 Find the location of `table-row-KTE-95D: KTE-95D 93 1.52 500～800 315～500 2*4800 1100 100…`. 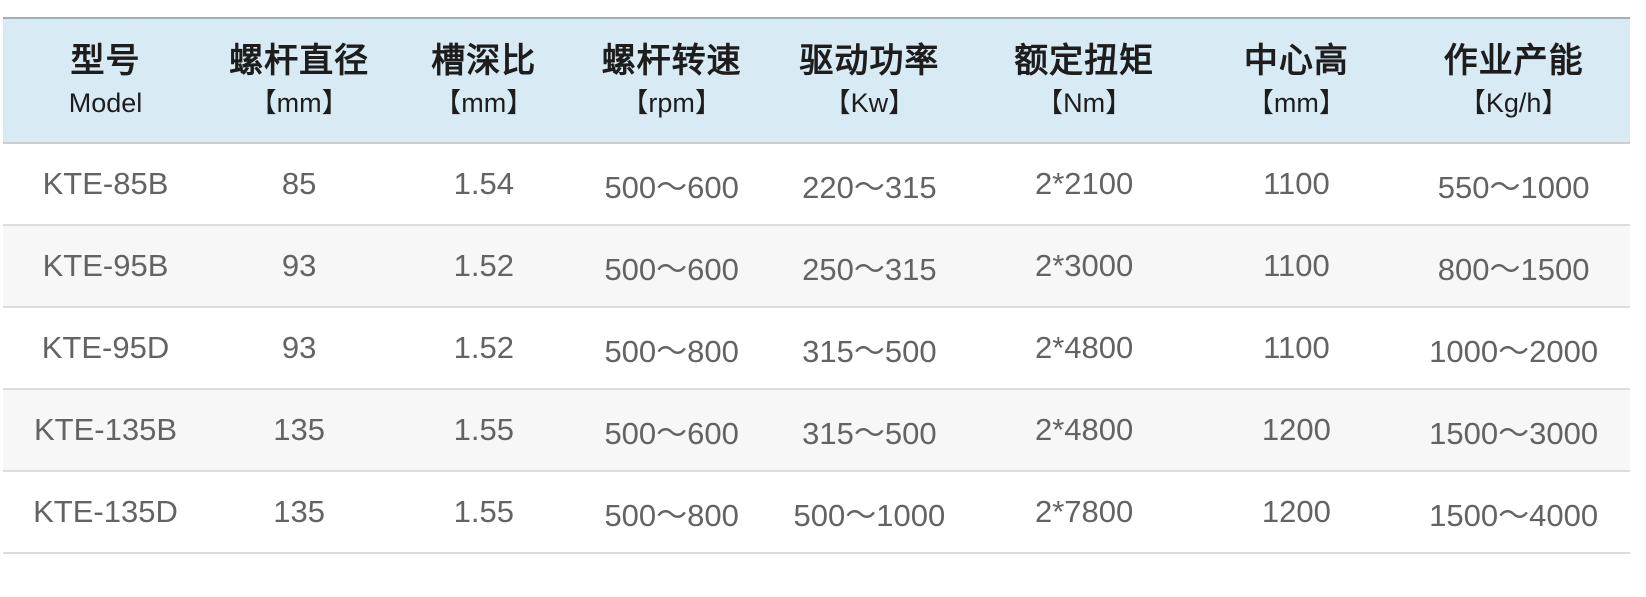

table-row-KTE-95D: KTE-95D 93 1.52 500～800 315～500 2*4800 1100 100… is located at coordinates (816, 348).